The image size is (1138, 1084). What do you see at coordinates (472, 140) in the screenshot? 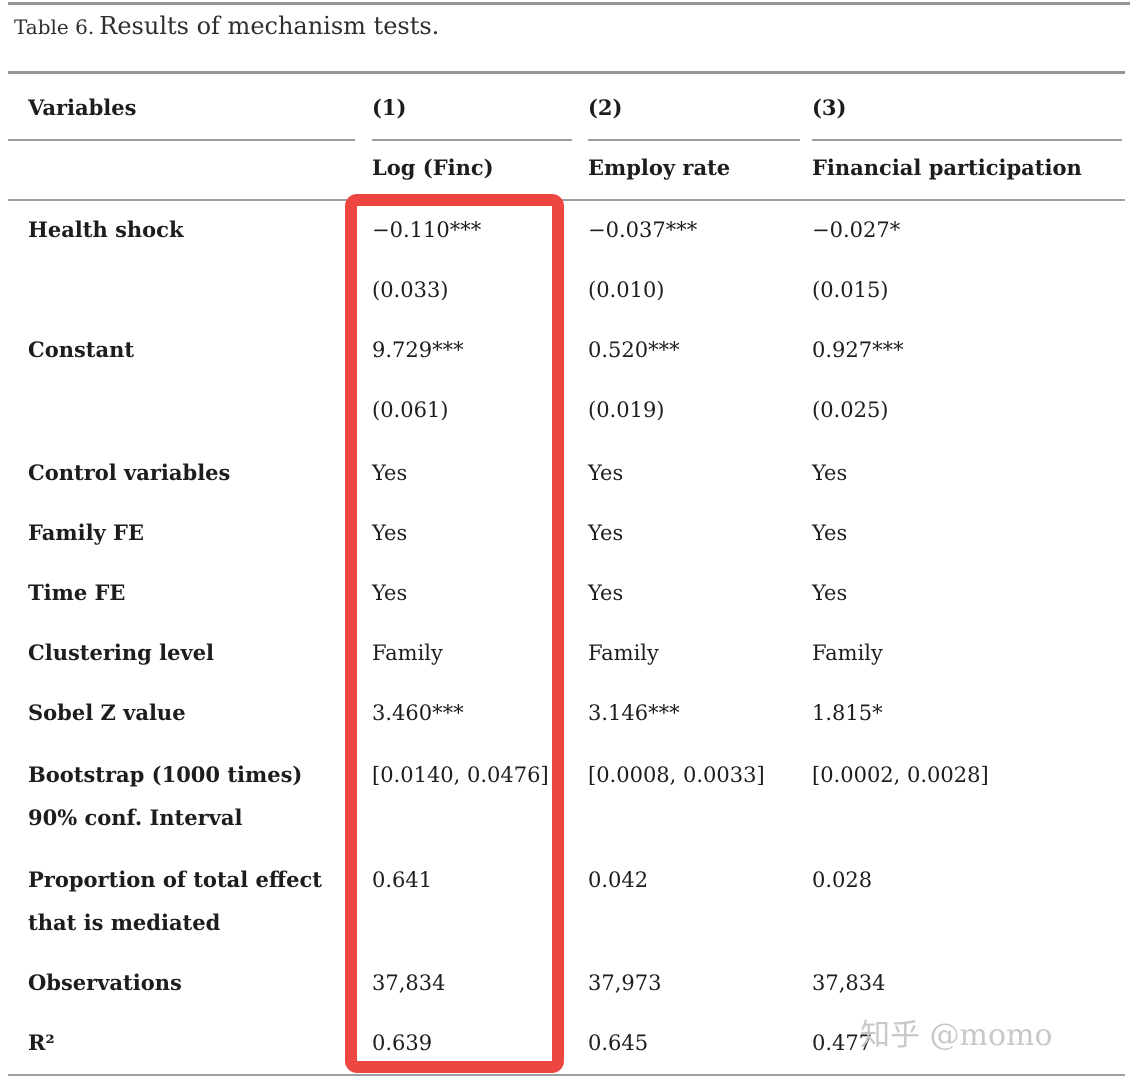
I see `header-rule-col1` at bounding box center [472, 140].